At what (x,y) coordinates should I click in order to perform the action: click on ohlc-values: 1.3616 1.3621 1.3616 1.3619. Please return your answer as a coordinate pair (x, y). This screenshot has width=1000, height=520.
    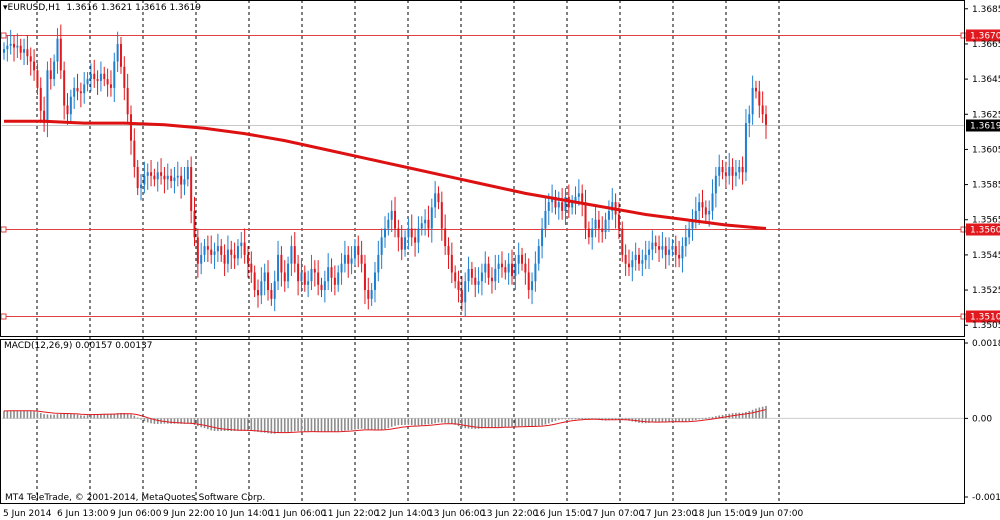
    Looking at the image, I should click on (133, 8).